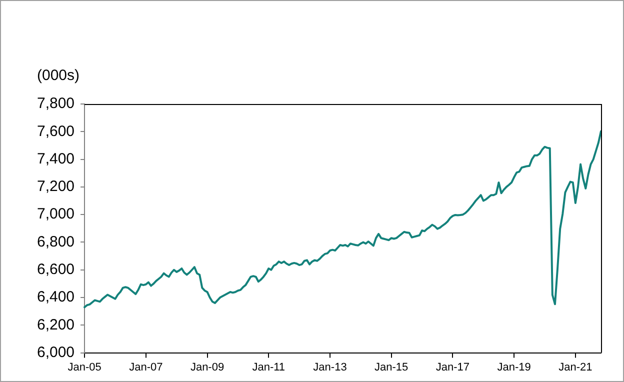  Describe the element at coordinates (269, 367) in the screenshot. I see `x-tick-label: Jan-11` at that location.